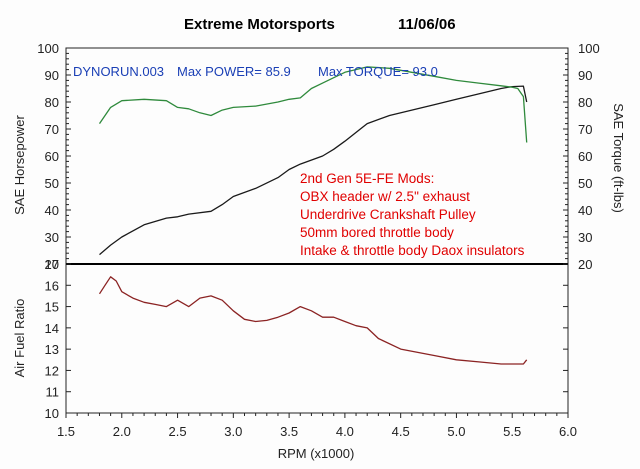 The width and height of the screenshot is (640, 469). I want to click on chart-date: 11/06/06, so click(427, 24).